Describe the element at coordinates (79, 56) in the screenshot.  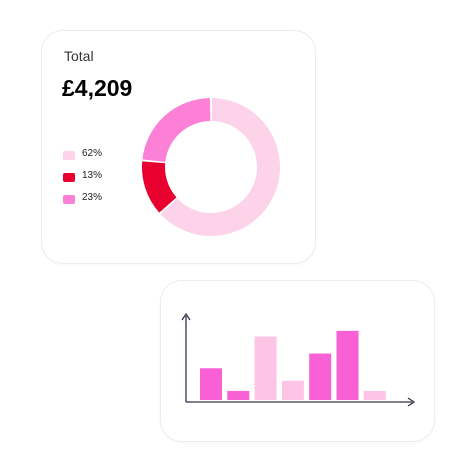
I see `total-label: Total` at that location.